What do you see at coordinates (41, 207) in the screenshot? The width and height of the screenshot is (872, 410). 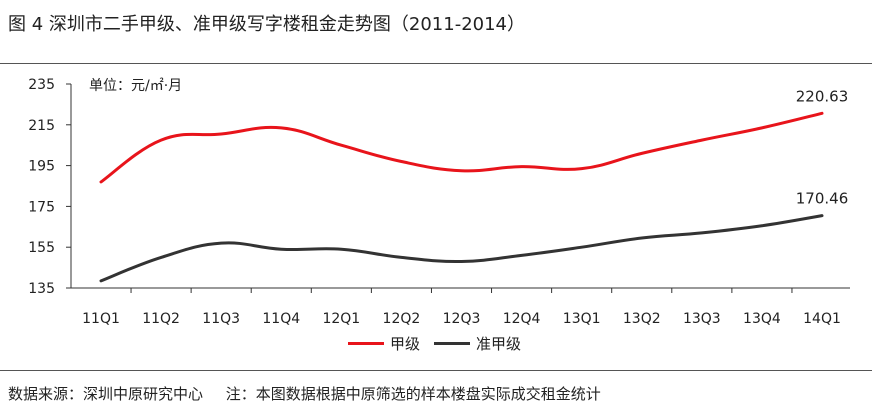 I see `y-tick-label: 175` at bounding box center [41, 207].